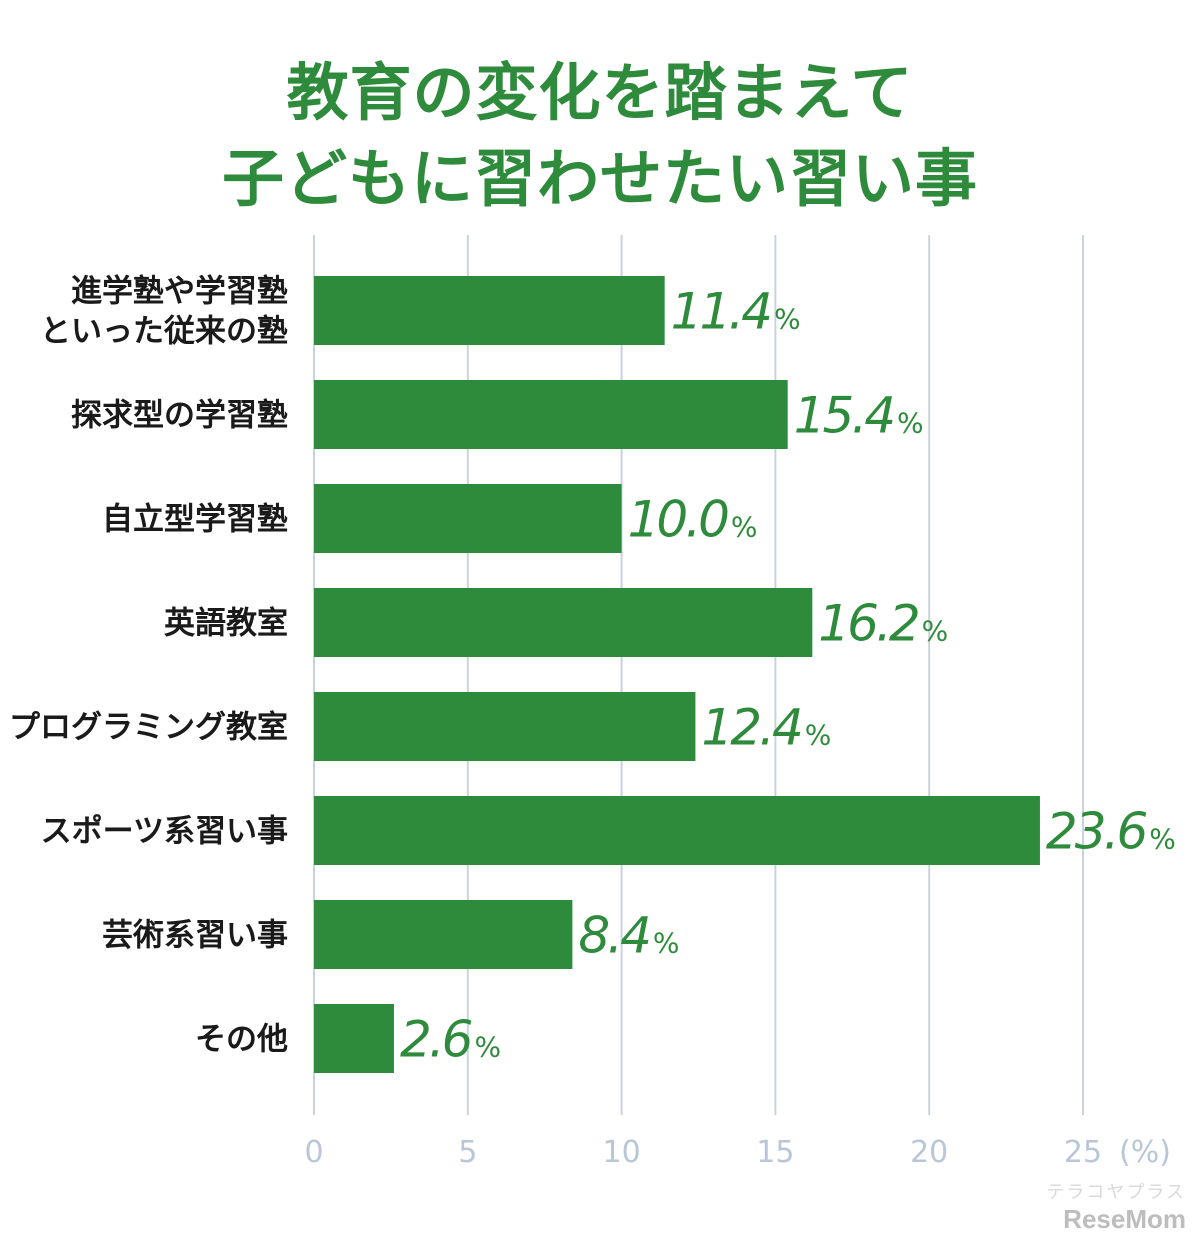 The image size is (1200, 1245). I want to click on chart-title-line-1: 教育の変化を踏まえて, so click(600, 92).